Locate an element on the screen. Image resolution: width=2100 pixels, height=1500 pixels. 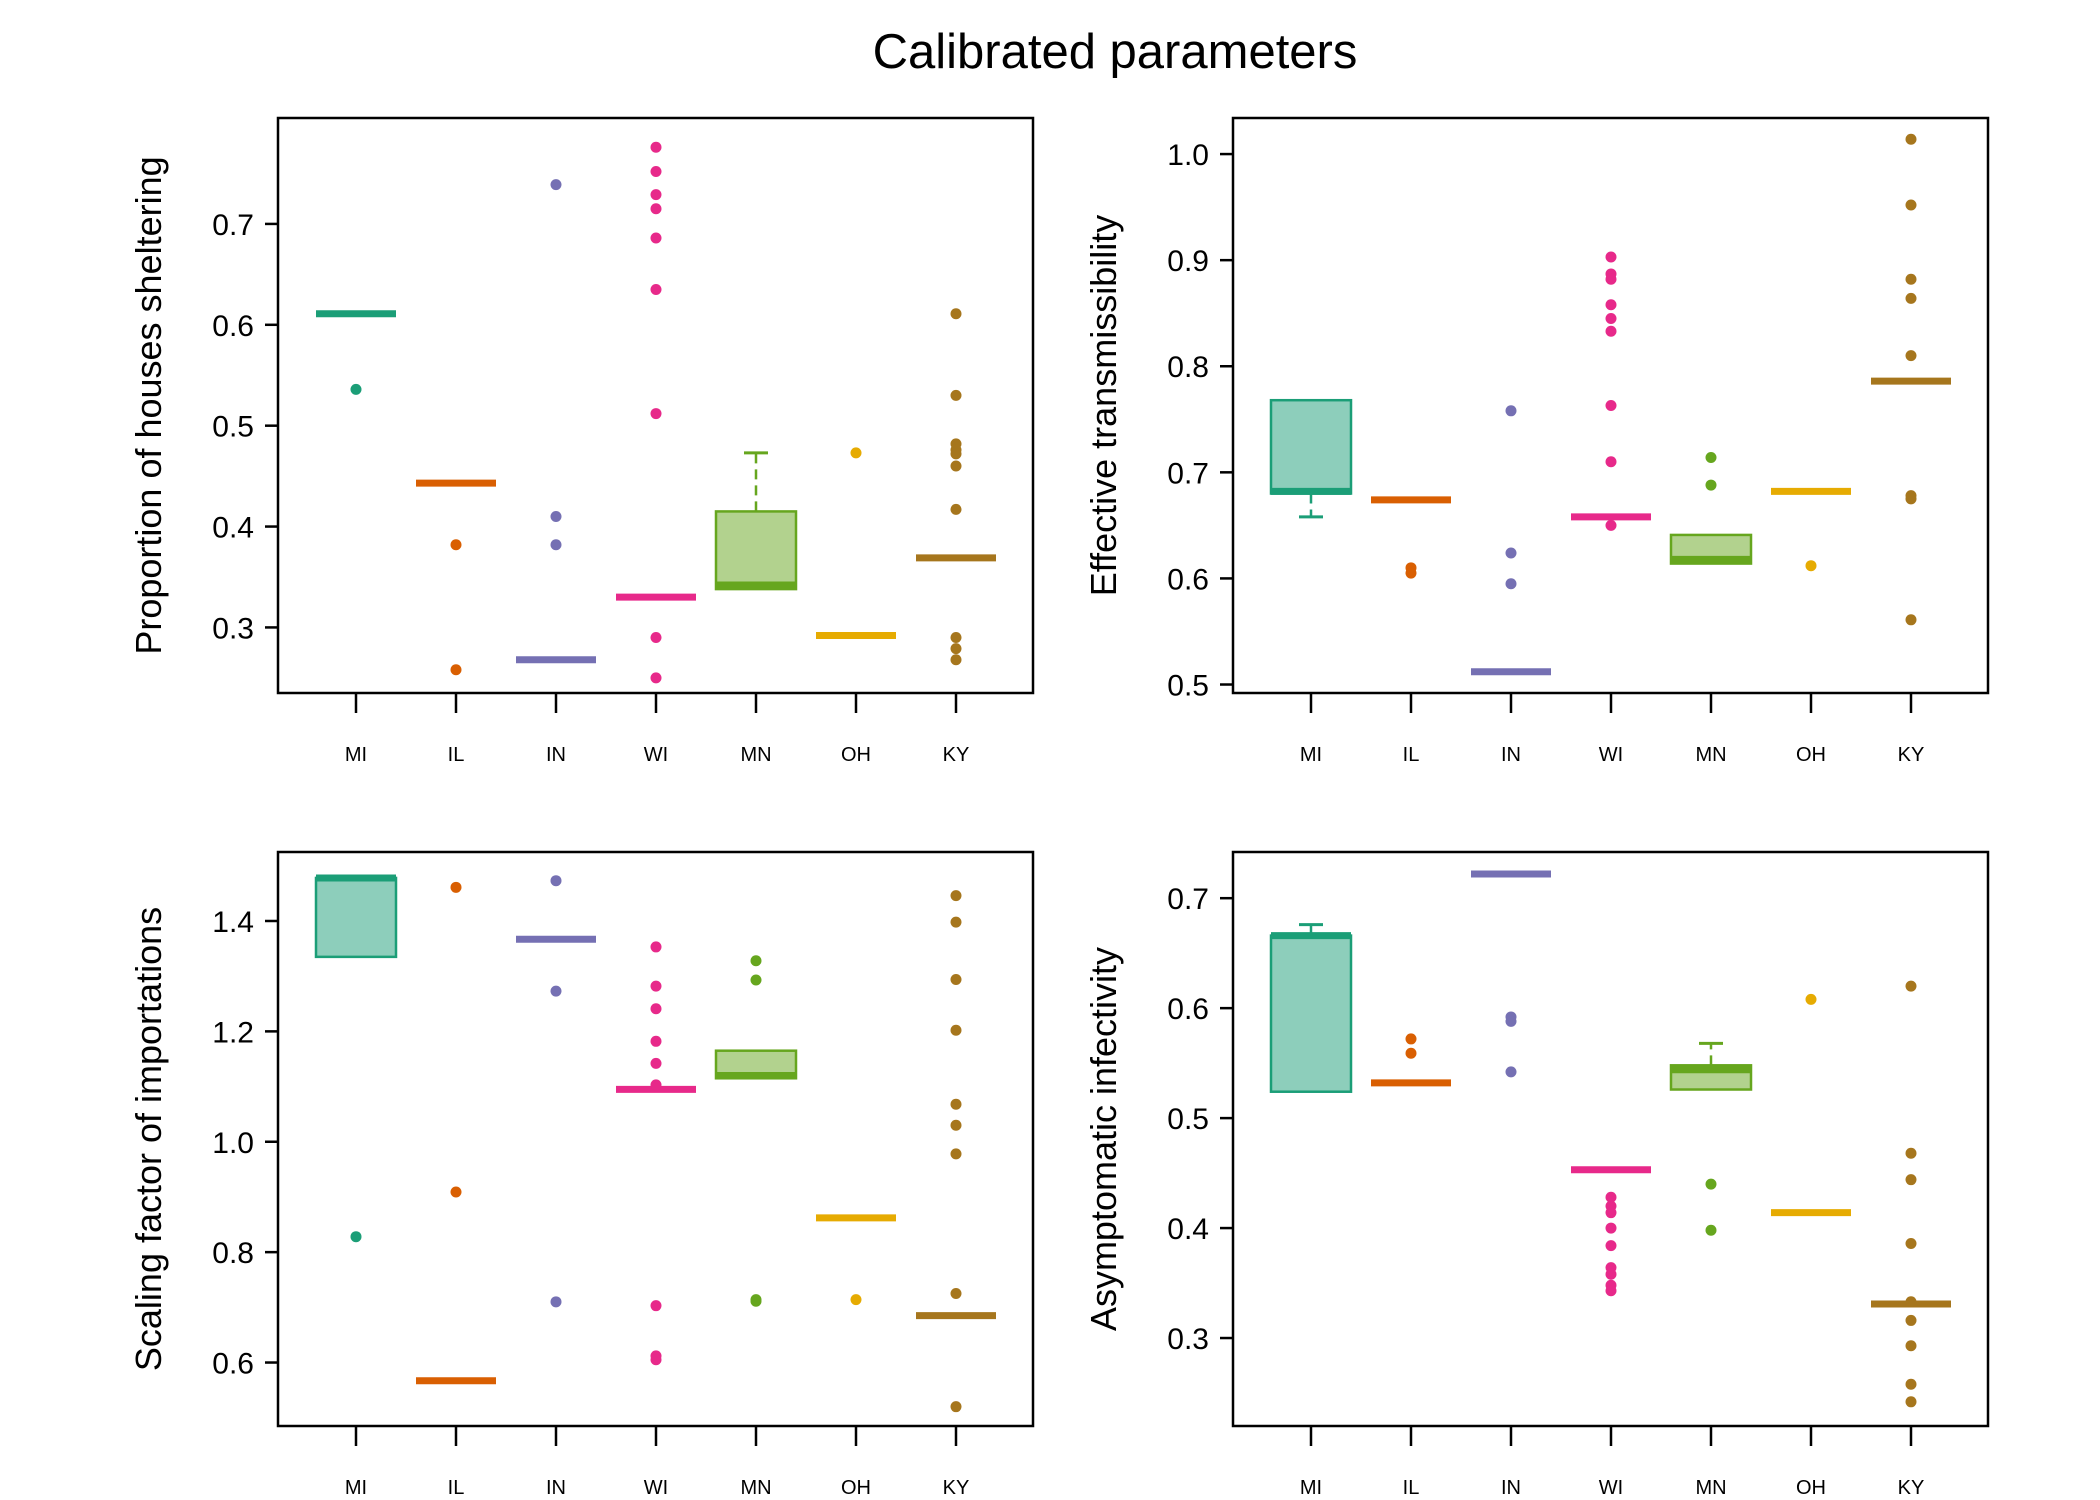
y-tick-label: 1.2 is located at coordinates (233, 1032).